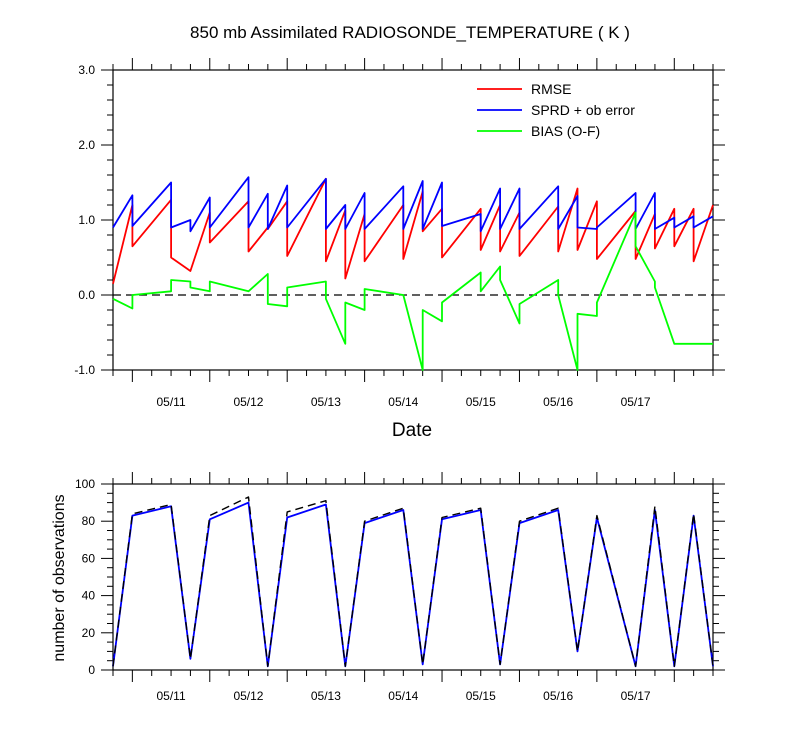 The image size is (800, 750). What do you see at coordinates (565, 131) in the screenshot?
I see `legend-label: BIAS (O-F)` at bounding box center [565, 131].